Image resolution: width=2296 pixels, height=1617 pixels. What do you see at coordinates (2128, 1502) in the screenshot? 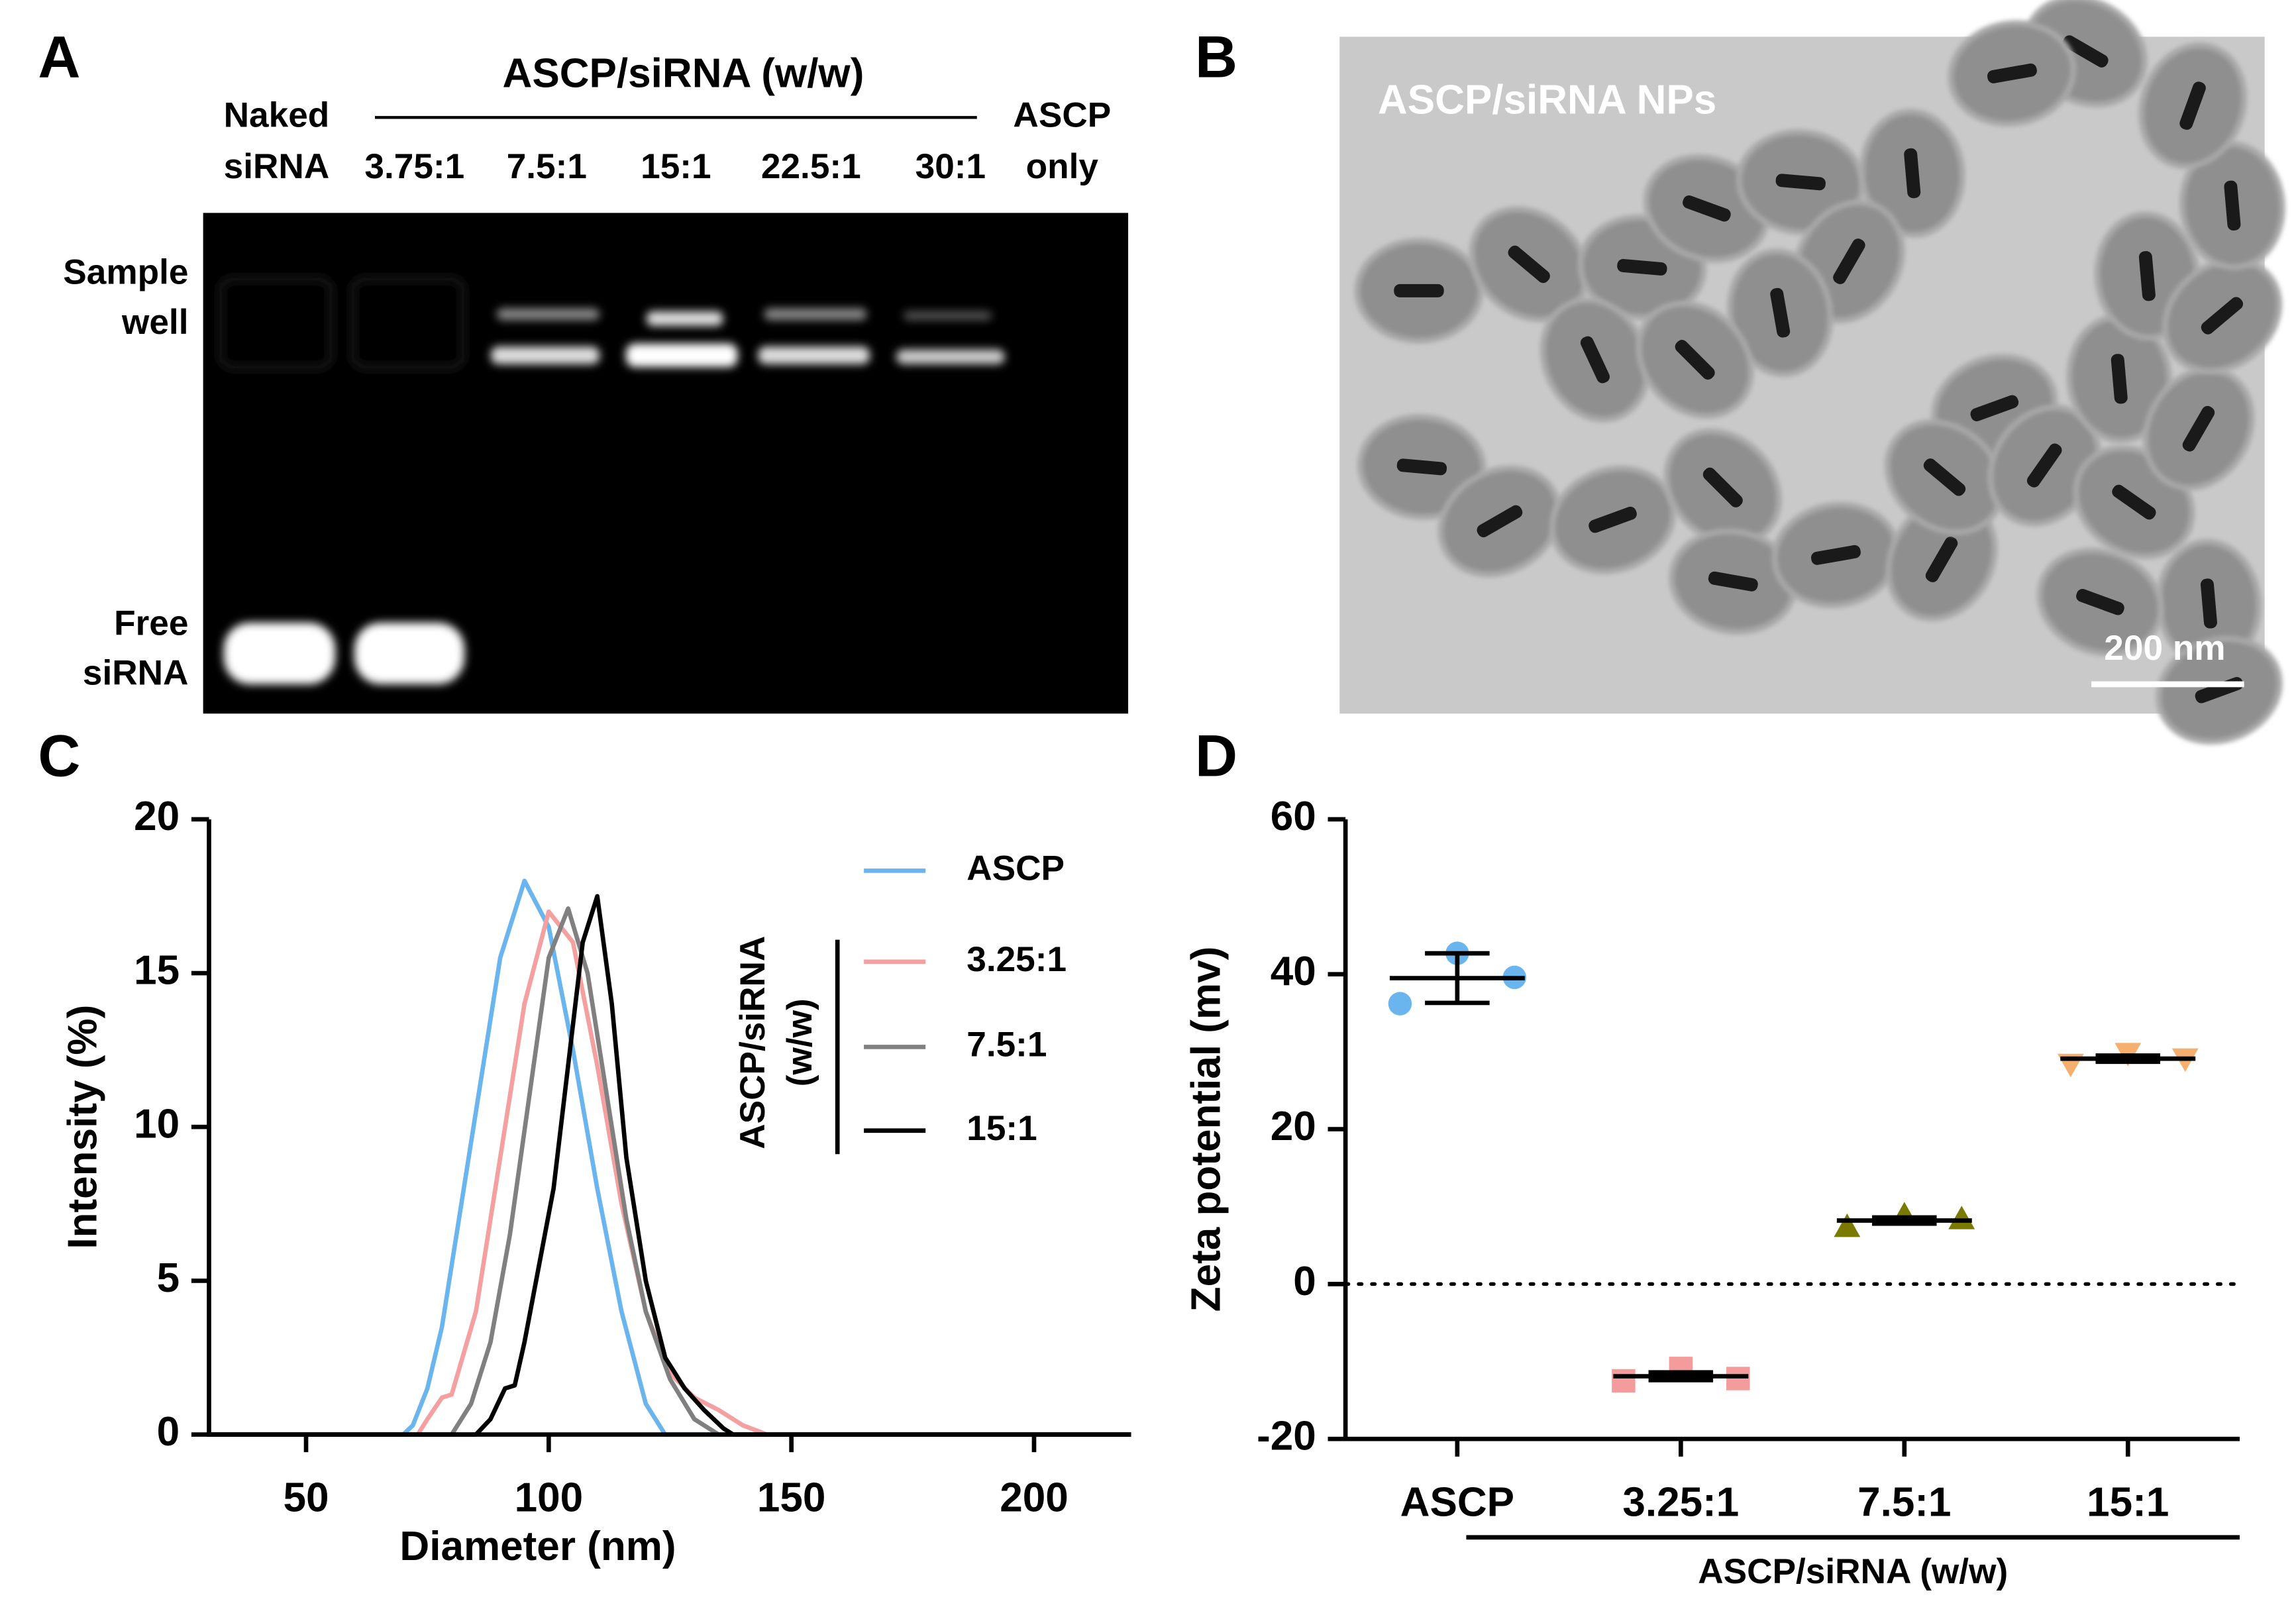
I see `x-tick-label: 15:1` at bounding box center [2128, 1502].